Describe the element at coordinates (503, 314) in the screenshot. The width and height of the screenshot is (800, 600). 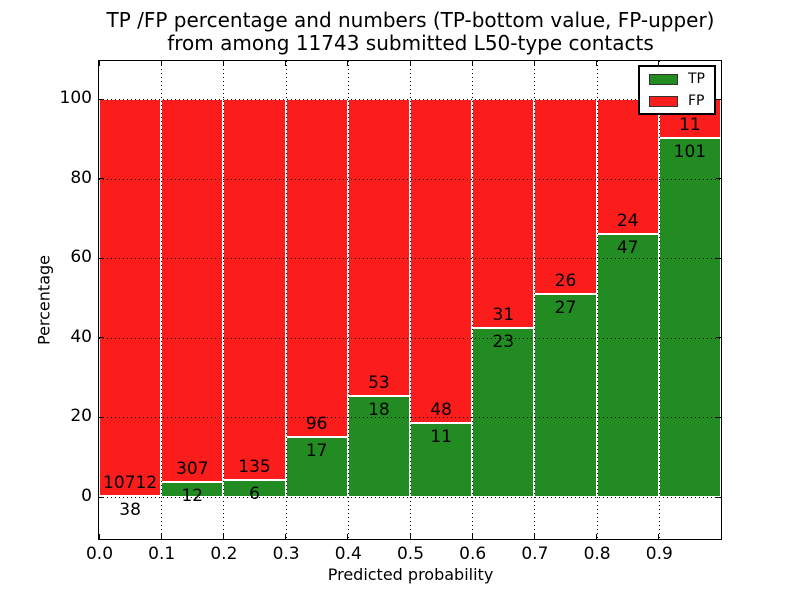
I see `fp-count-label: 31` at that location.